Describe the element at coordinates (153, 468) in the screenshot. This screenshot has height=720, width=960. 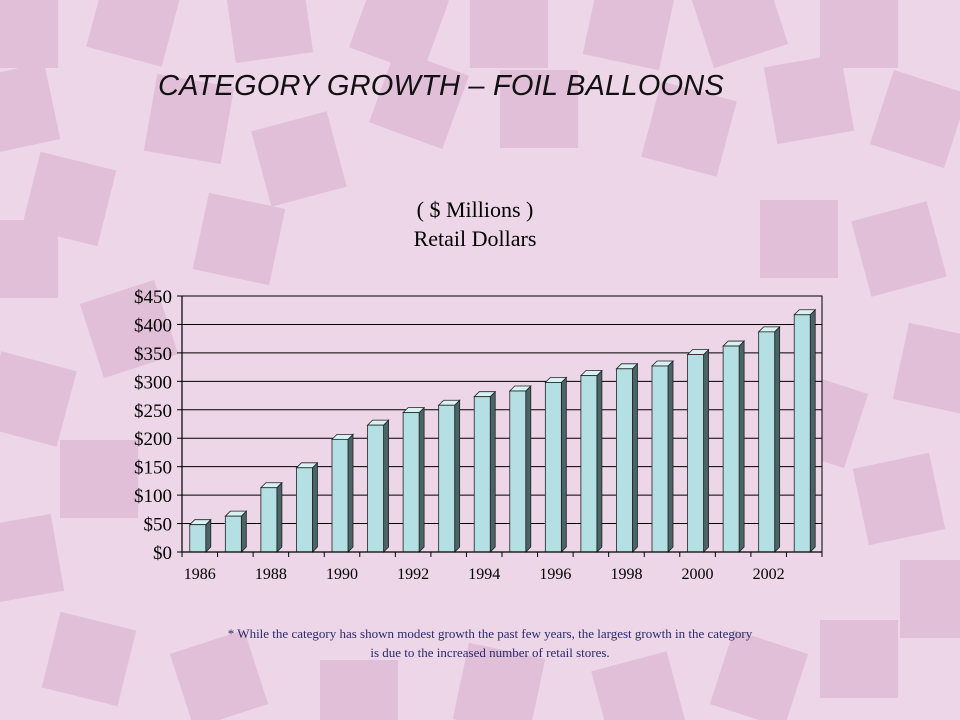
I see `y-tick-label: $150` at that location.